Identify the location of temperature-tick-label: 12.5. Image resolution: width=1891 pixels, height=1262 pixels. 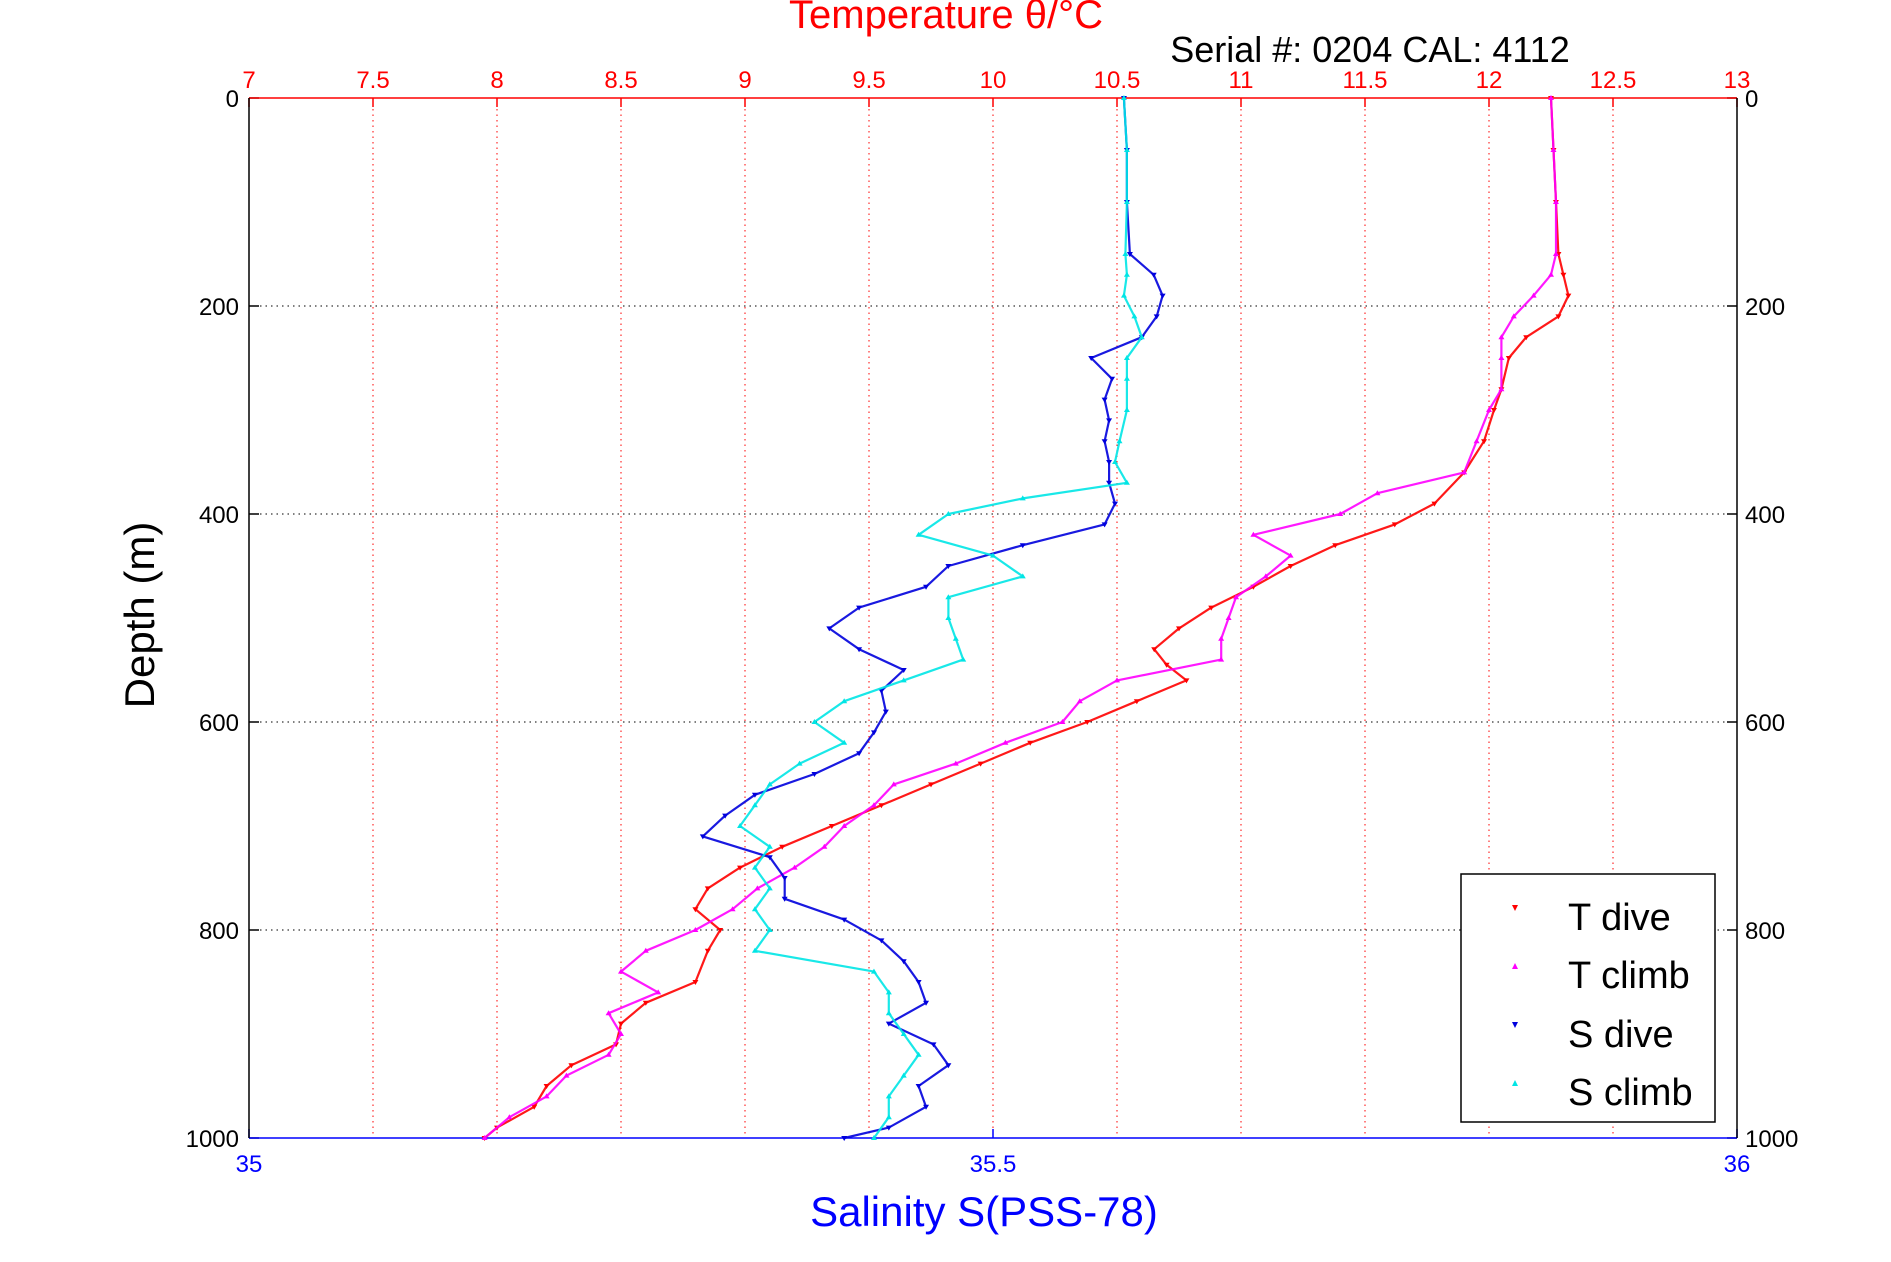
(1613, 80).